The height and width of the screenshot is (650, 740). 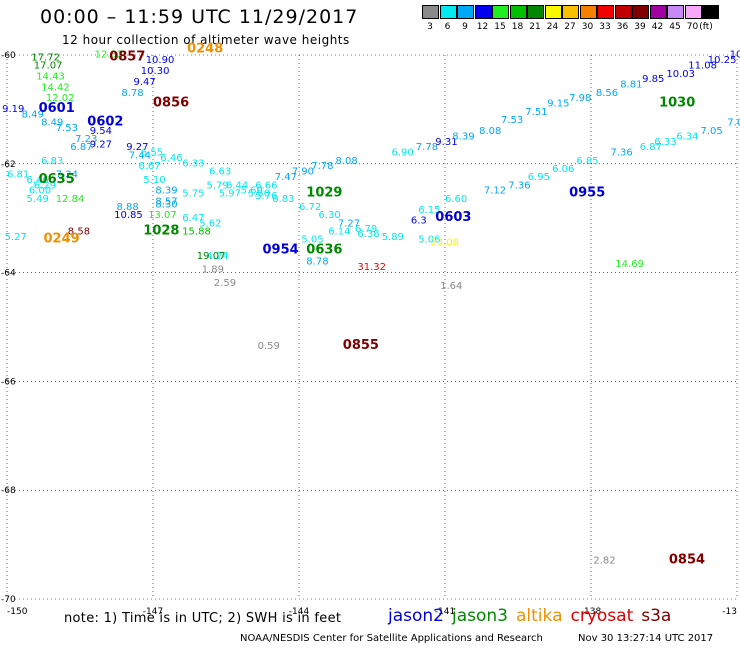 I want to click on pass-time-label: 0955, so click(x=587, y=192).